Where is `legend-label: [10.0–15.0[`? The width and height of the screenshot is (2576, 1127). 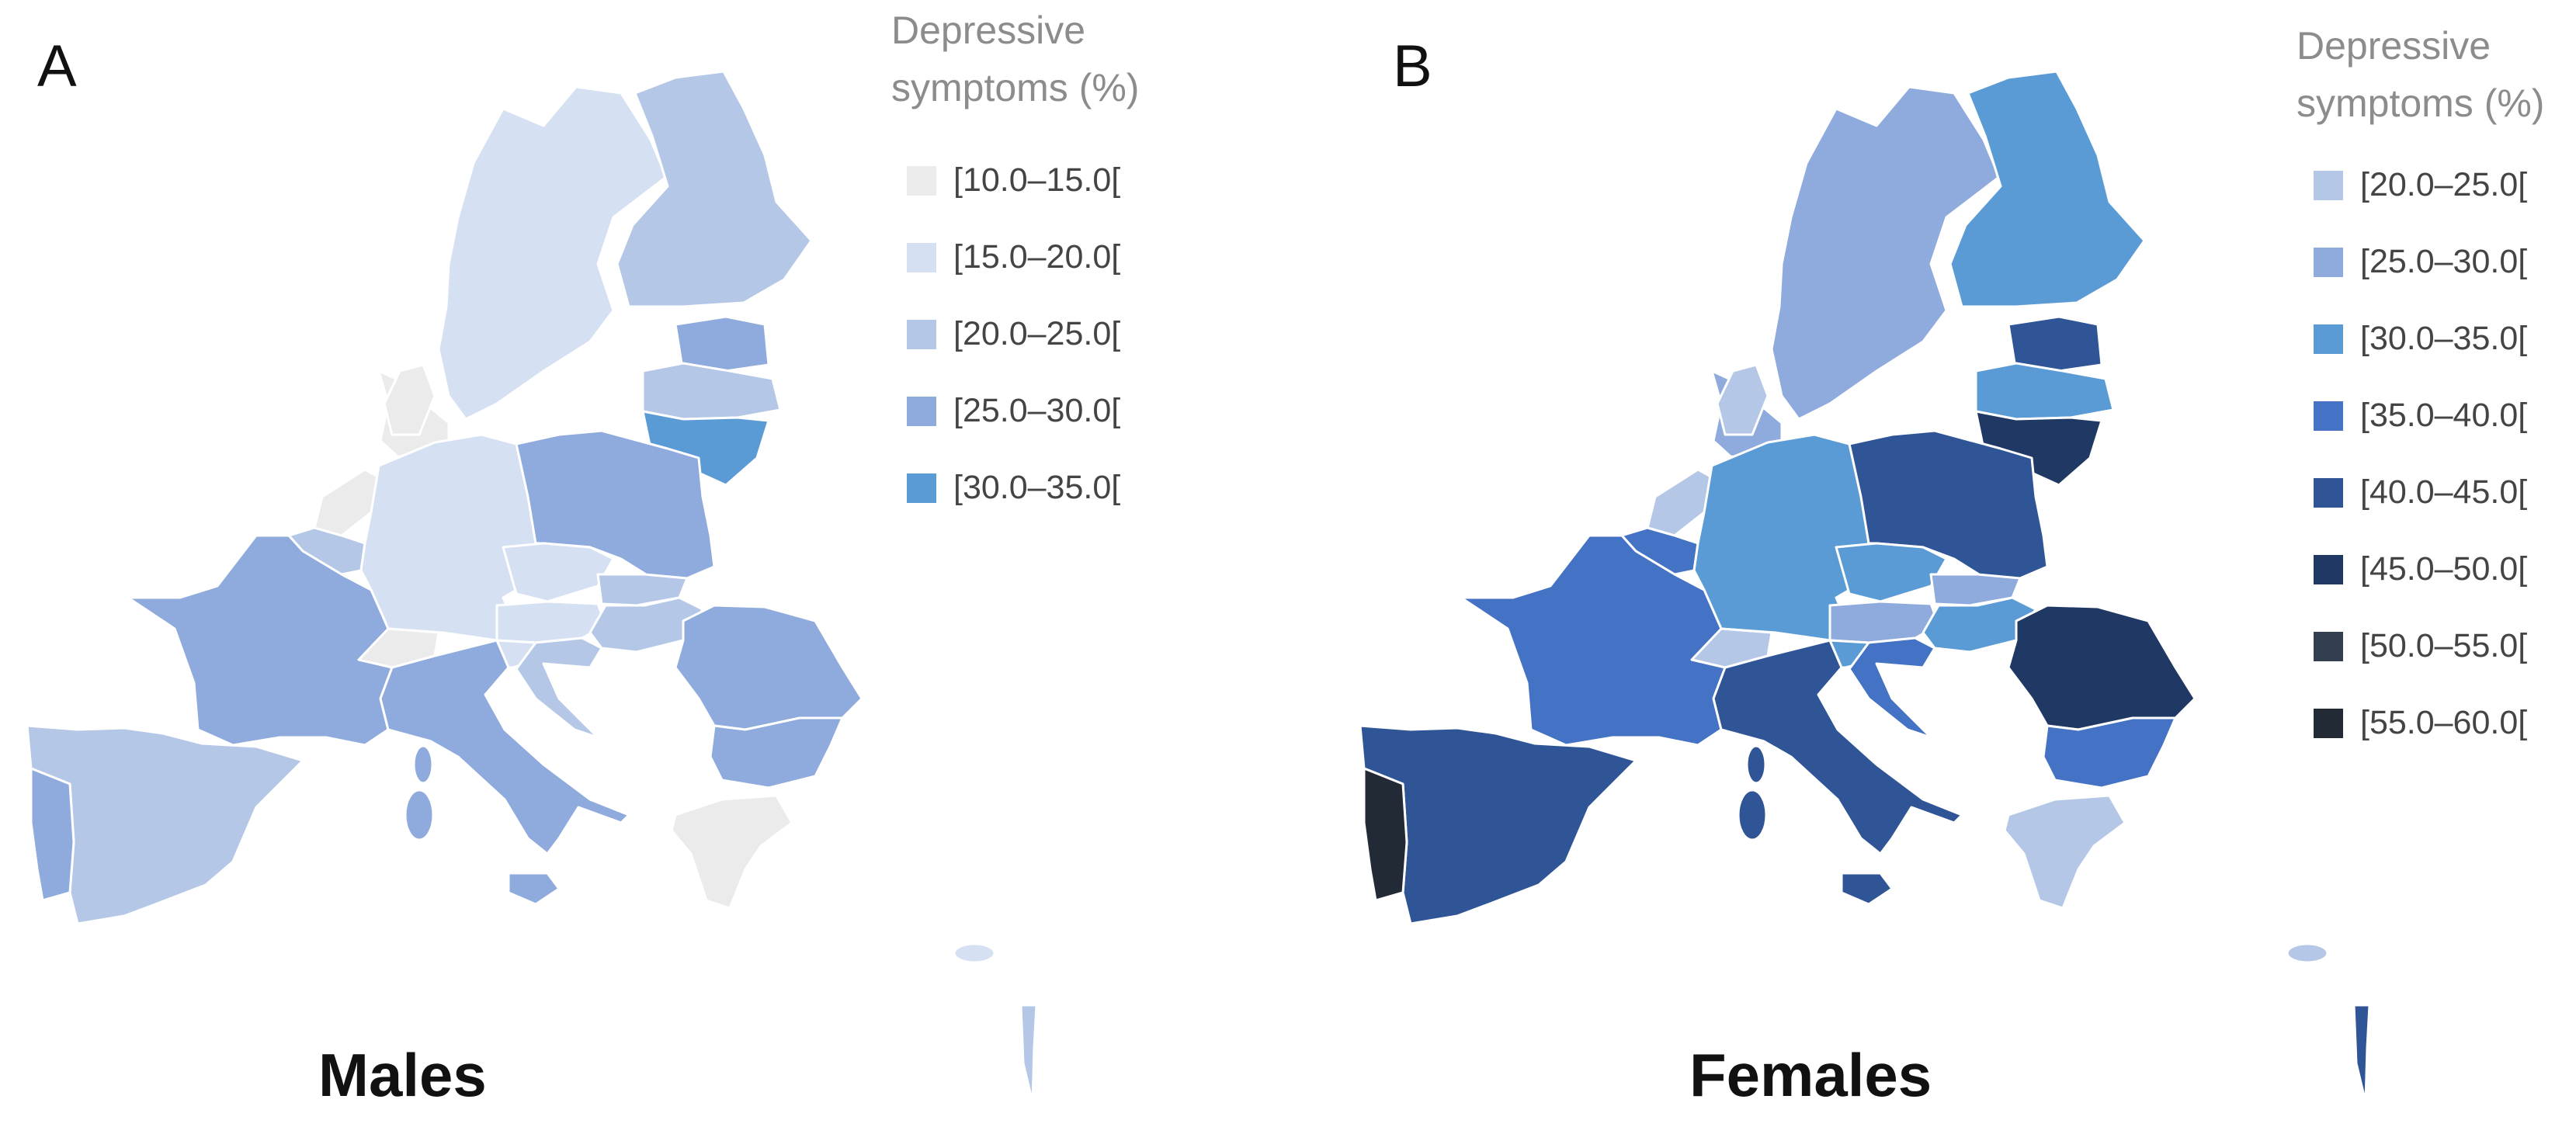
legend-label: [10.0–15.0[ is located at coordinates (1037, 180).